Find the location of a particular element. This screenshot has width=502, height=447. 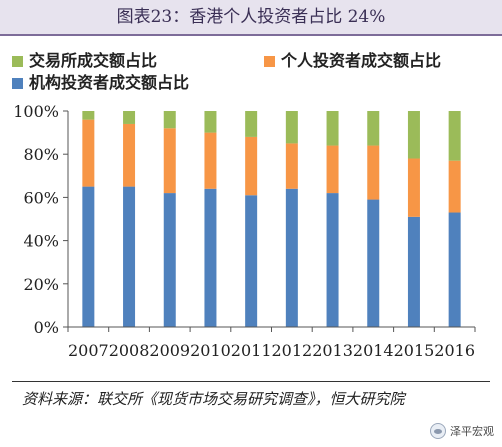

watermark-text: 泽平宏观 is located at coordinates (472, 431).